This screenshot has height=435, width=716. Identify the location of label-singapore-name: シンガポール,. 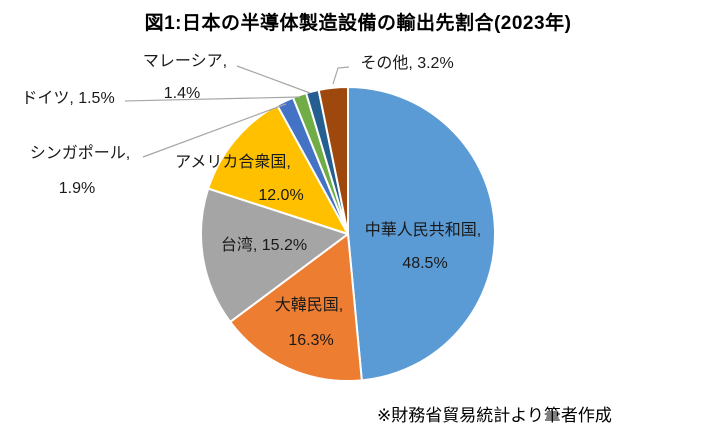
(80, 153).